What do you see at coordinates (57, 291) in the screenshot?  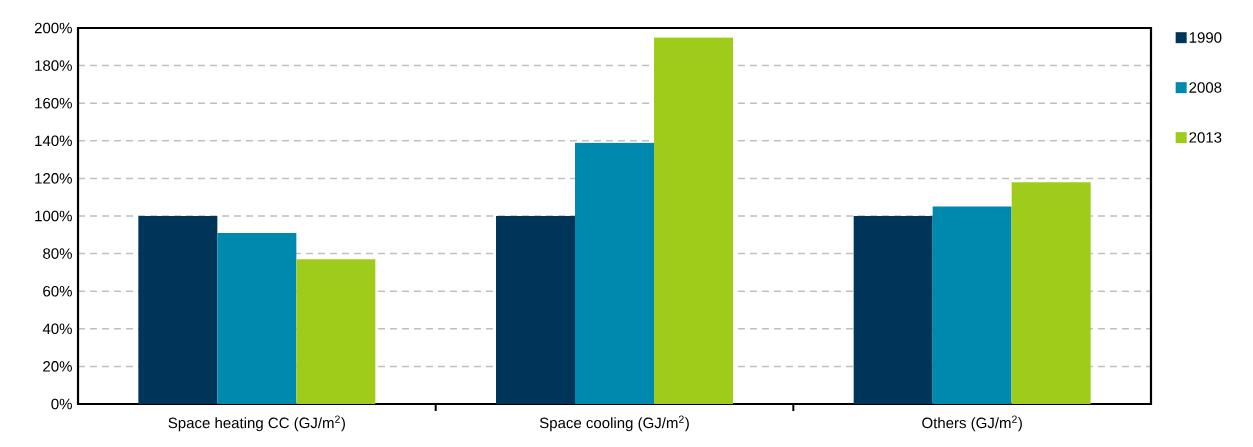 I see `y-tick-label: 60%` at bounding box center [57, 291].